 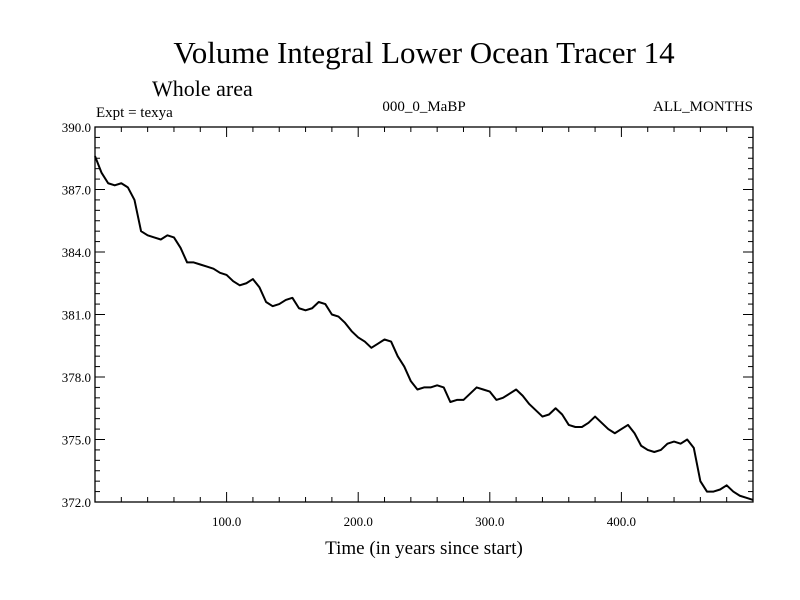 What do you see at coordinates (423, 107) in the screenshot?
I see `period-label: 000_0_MaBP` at bounding box center [423, 107].